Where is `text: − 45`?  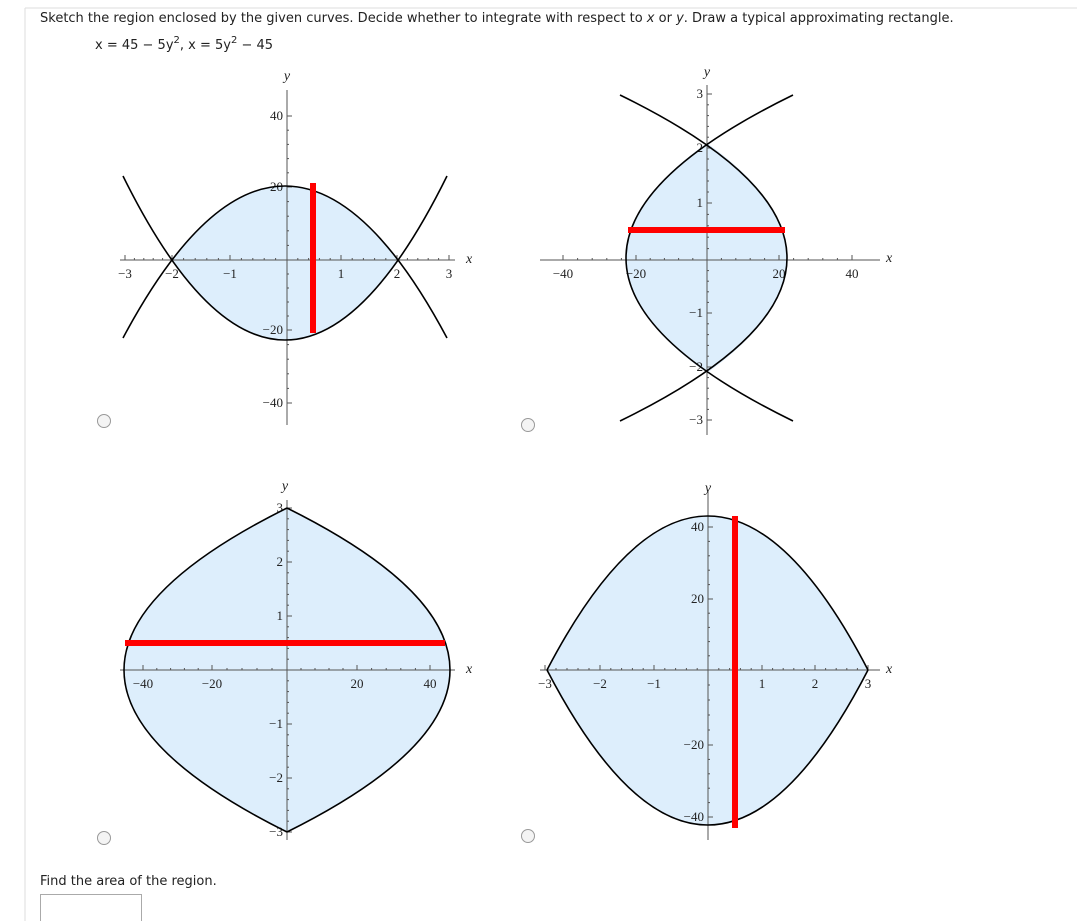 text: − 45 is located at coordinates (255, 45).